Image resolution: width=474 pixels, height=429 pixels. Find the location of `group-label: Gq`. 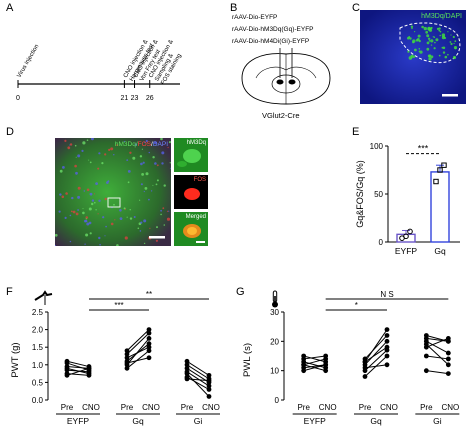

group-label: Gq is located at coordinates (376, 421).